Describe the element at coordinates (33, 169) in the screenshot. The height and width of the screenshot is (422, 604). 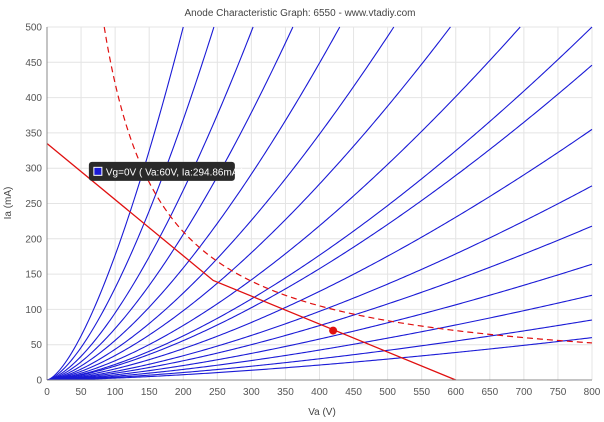
I see `y-tick-label: 300` at that location.